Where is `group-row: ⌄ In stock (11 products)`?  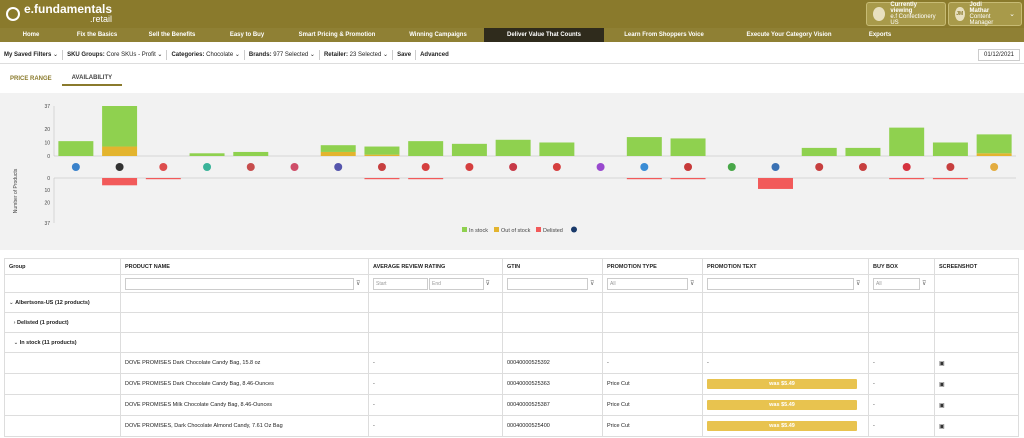 group-row: ⌄ In stock (11 products) is located at coordinates (511, 342).